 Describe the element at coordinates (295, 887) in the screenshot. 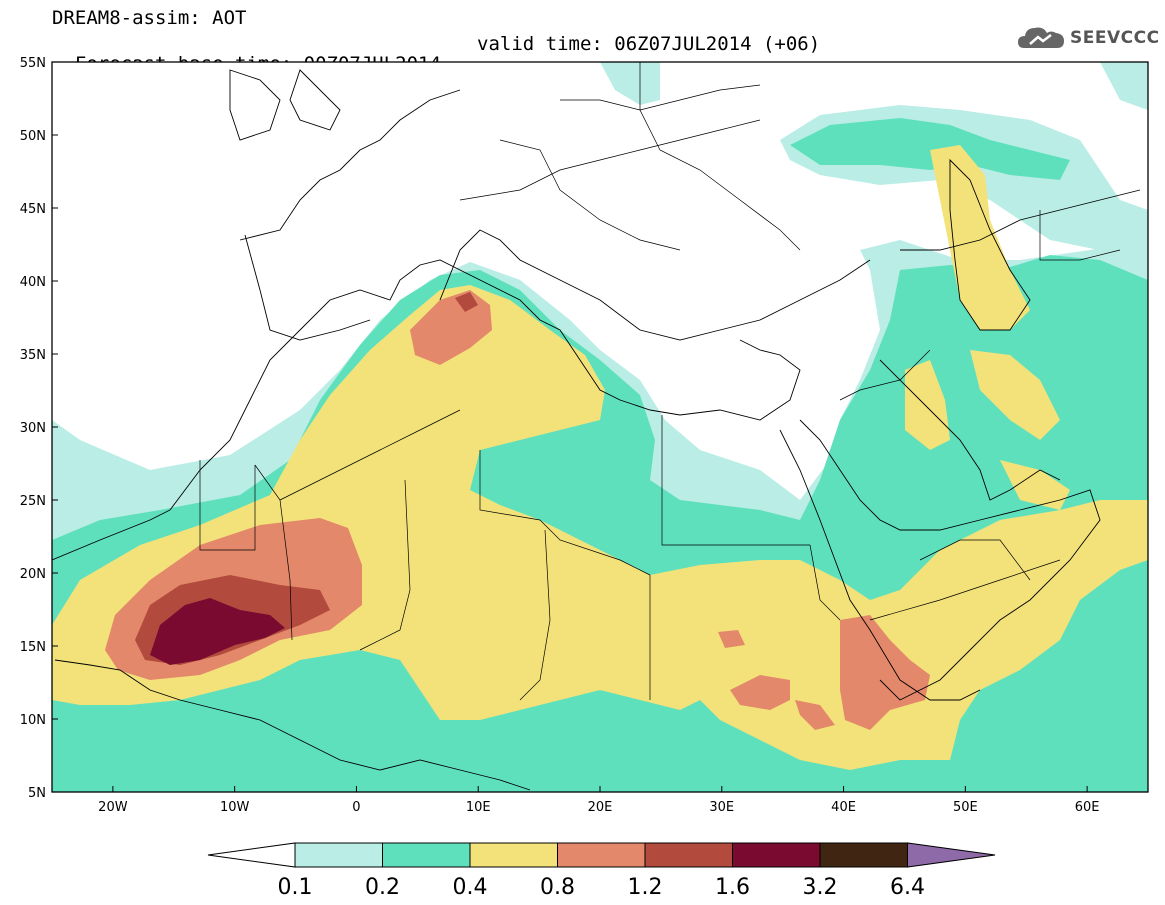

I see `colorbar-label-0.1: 0.1` at that location.